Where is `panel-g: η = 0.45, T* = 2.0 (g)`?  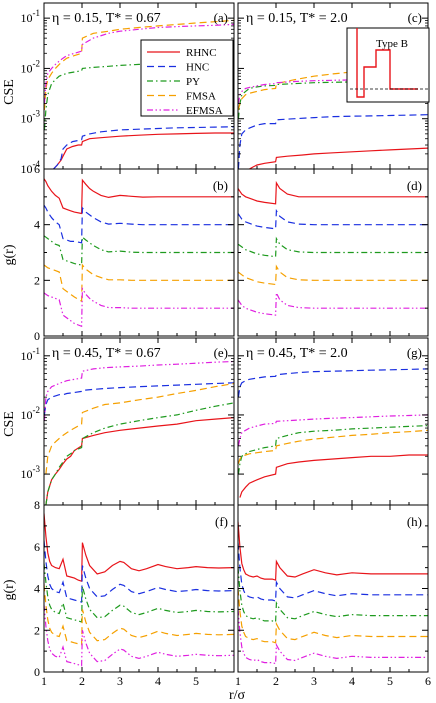
panel-g: η = 0.45, T* = 2.0 (g) is located at coordinates (333, 421).